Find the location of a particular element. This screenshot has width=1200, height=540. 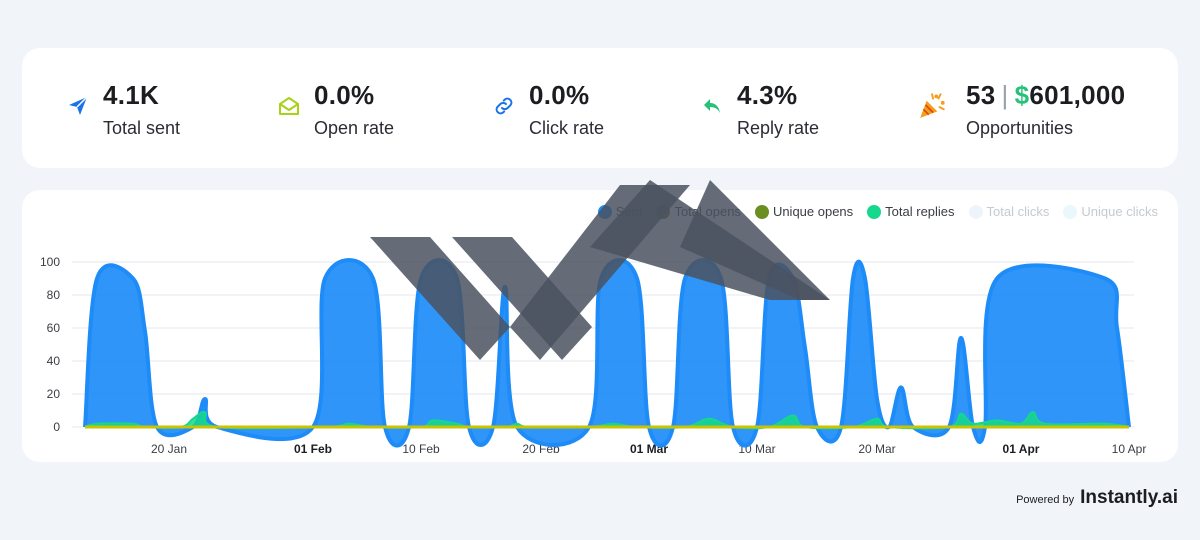

legend-label: Total clicks is located at coordinates (1018, 211).